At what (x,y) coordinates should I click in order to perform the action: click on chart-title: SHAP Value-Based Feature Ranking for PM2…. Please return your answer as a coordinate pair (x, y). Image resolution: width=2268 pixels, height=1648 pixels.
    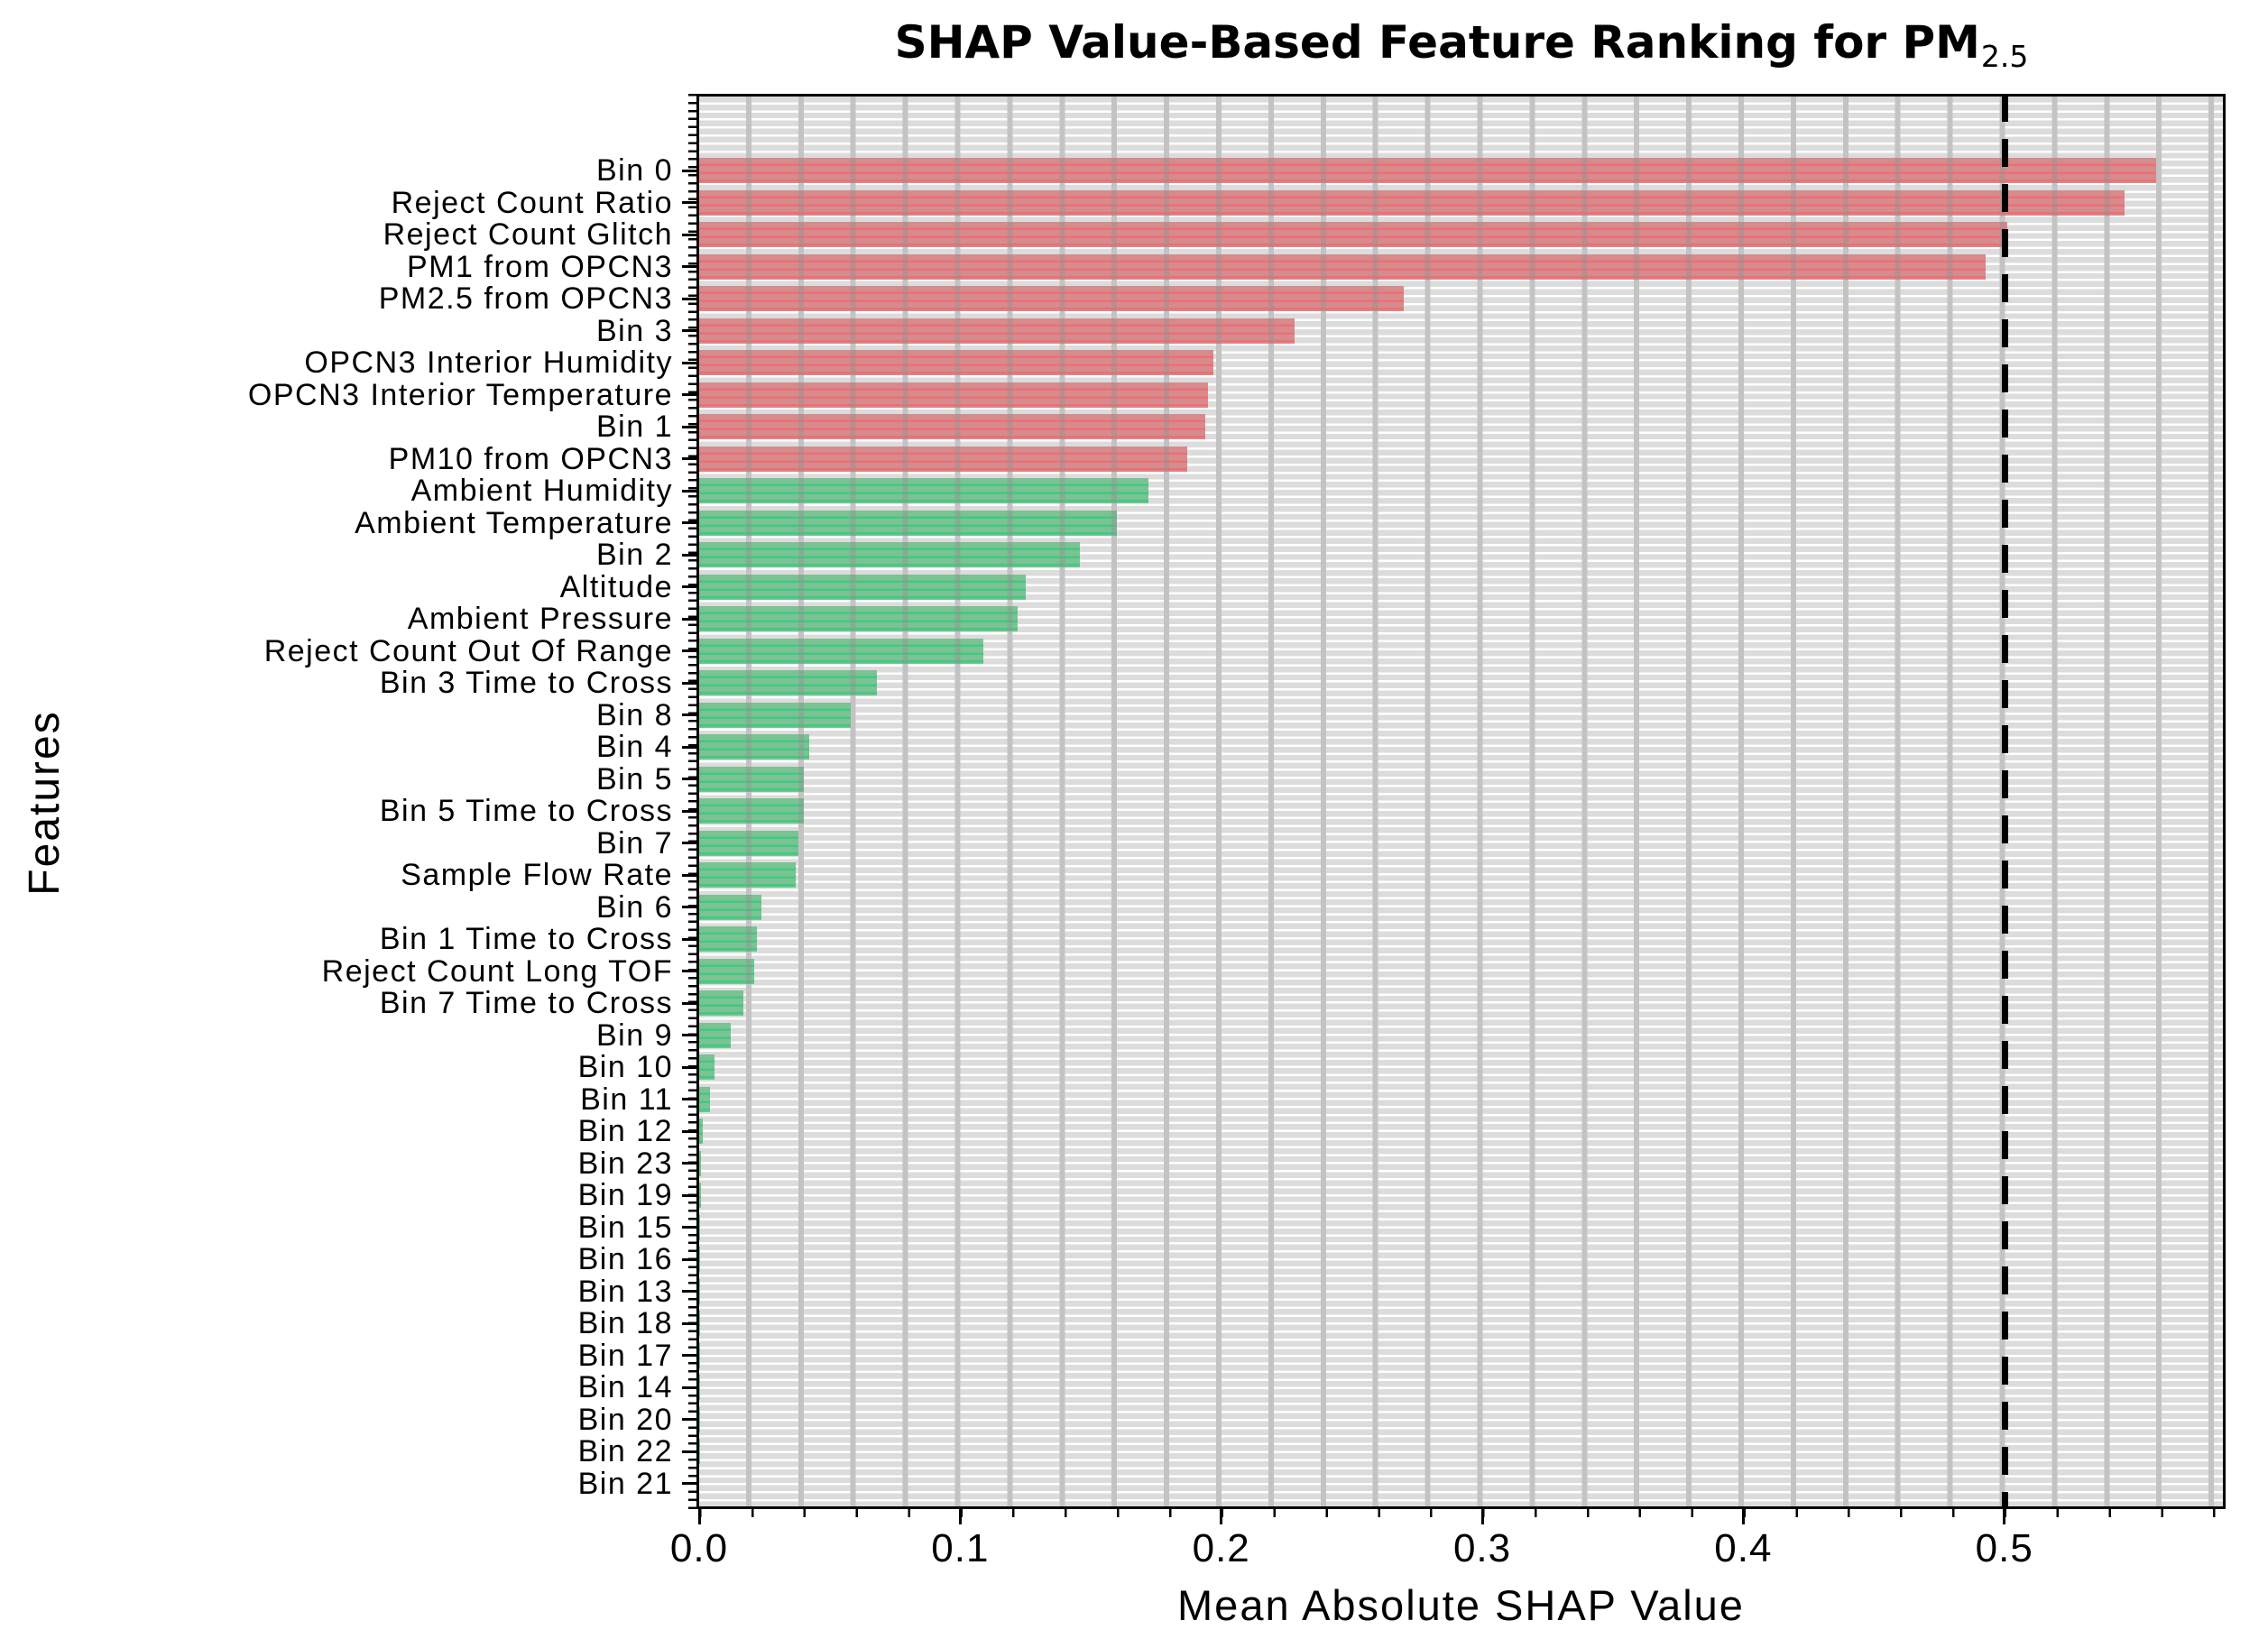
    Looking at the image, I should click on (1461, 45).